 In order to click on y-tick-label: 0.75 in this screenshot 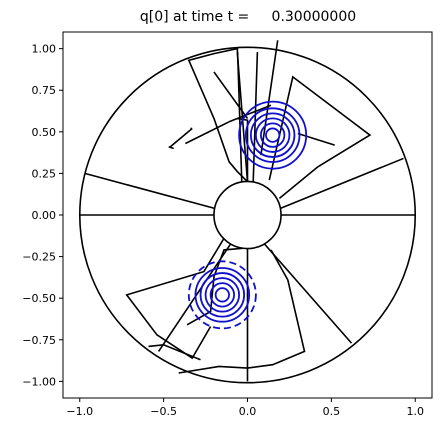, I will do `click(44, 90)`.